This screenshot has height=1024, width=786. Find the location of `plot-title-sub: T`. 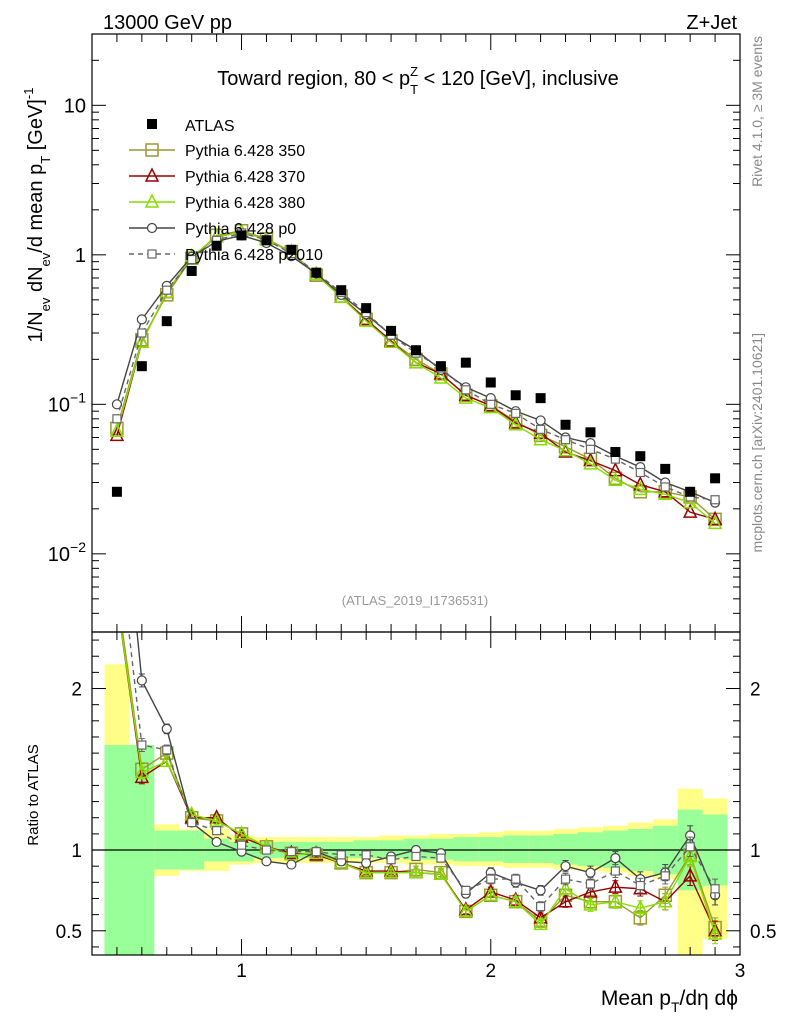

plot-title-sub: T is located at coordinates (414, 89).